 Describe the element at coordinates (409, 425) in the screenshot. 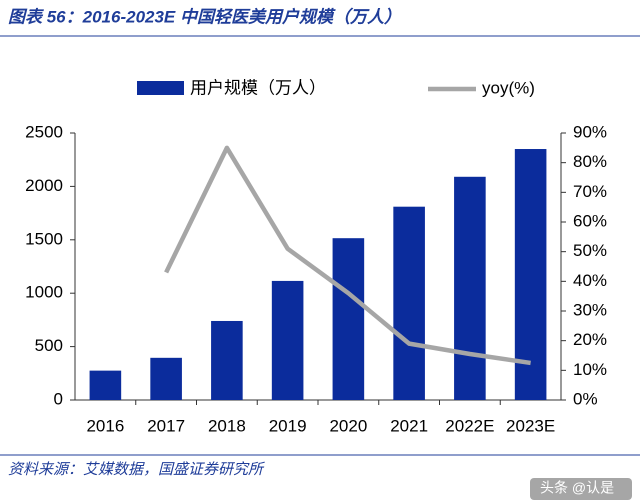

I see `x-tick-label: 2021` at that location.